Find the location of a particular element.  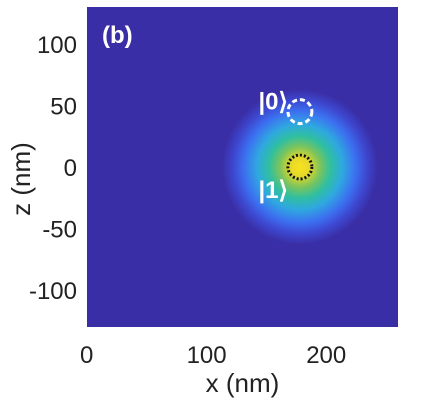

state-markers: |0⟩ |1⟩ is located at coordinates (286, 146).